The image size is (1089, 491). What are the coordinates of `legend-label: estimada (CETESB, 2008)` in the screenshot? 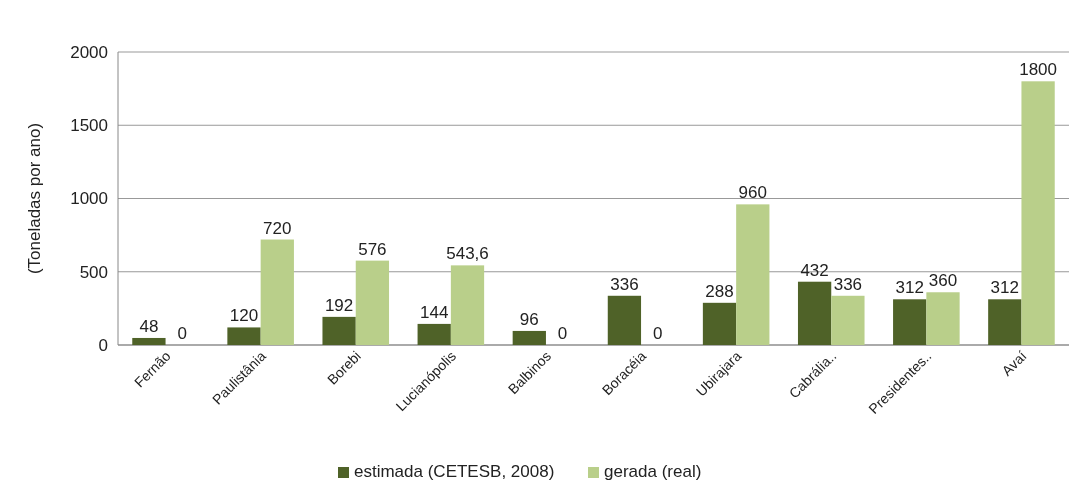 It's located at (454, 471).